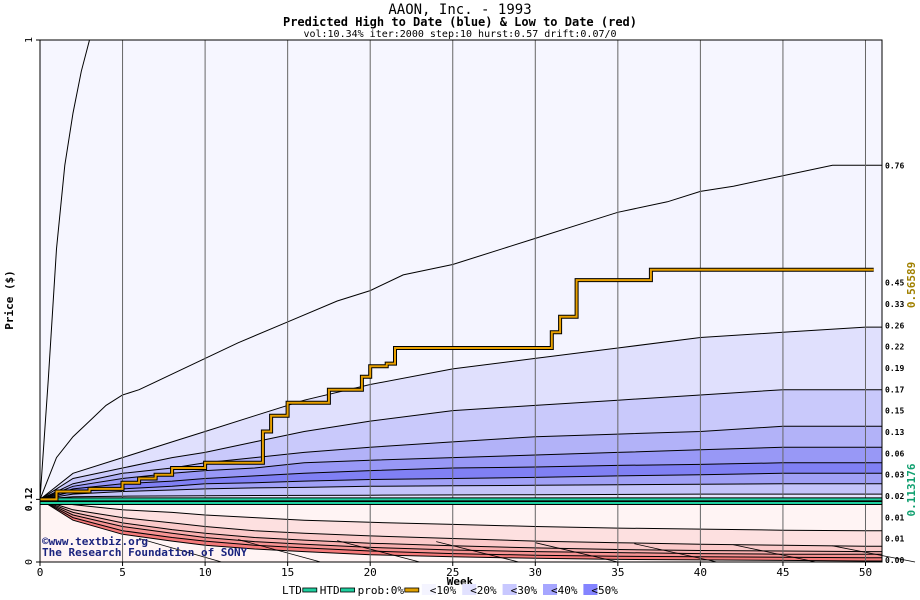 This screenshot has width=920, height=600. What do you see at coordinates (64, 269) in the screenshot?
I see `max-high-line` at bounding box center [64, 269].